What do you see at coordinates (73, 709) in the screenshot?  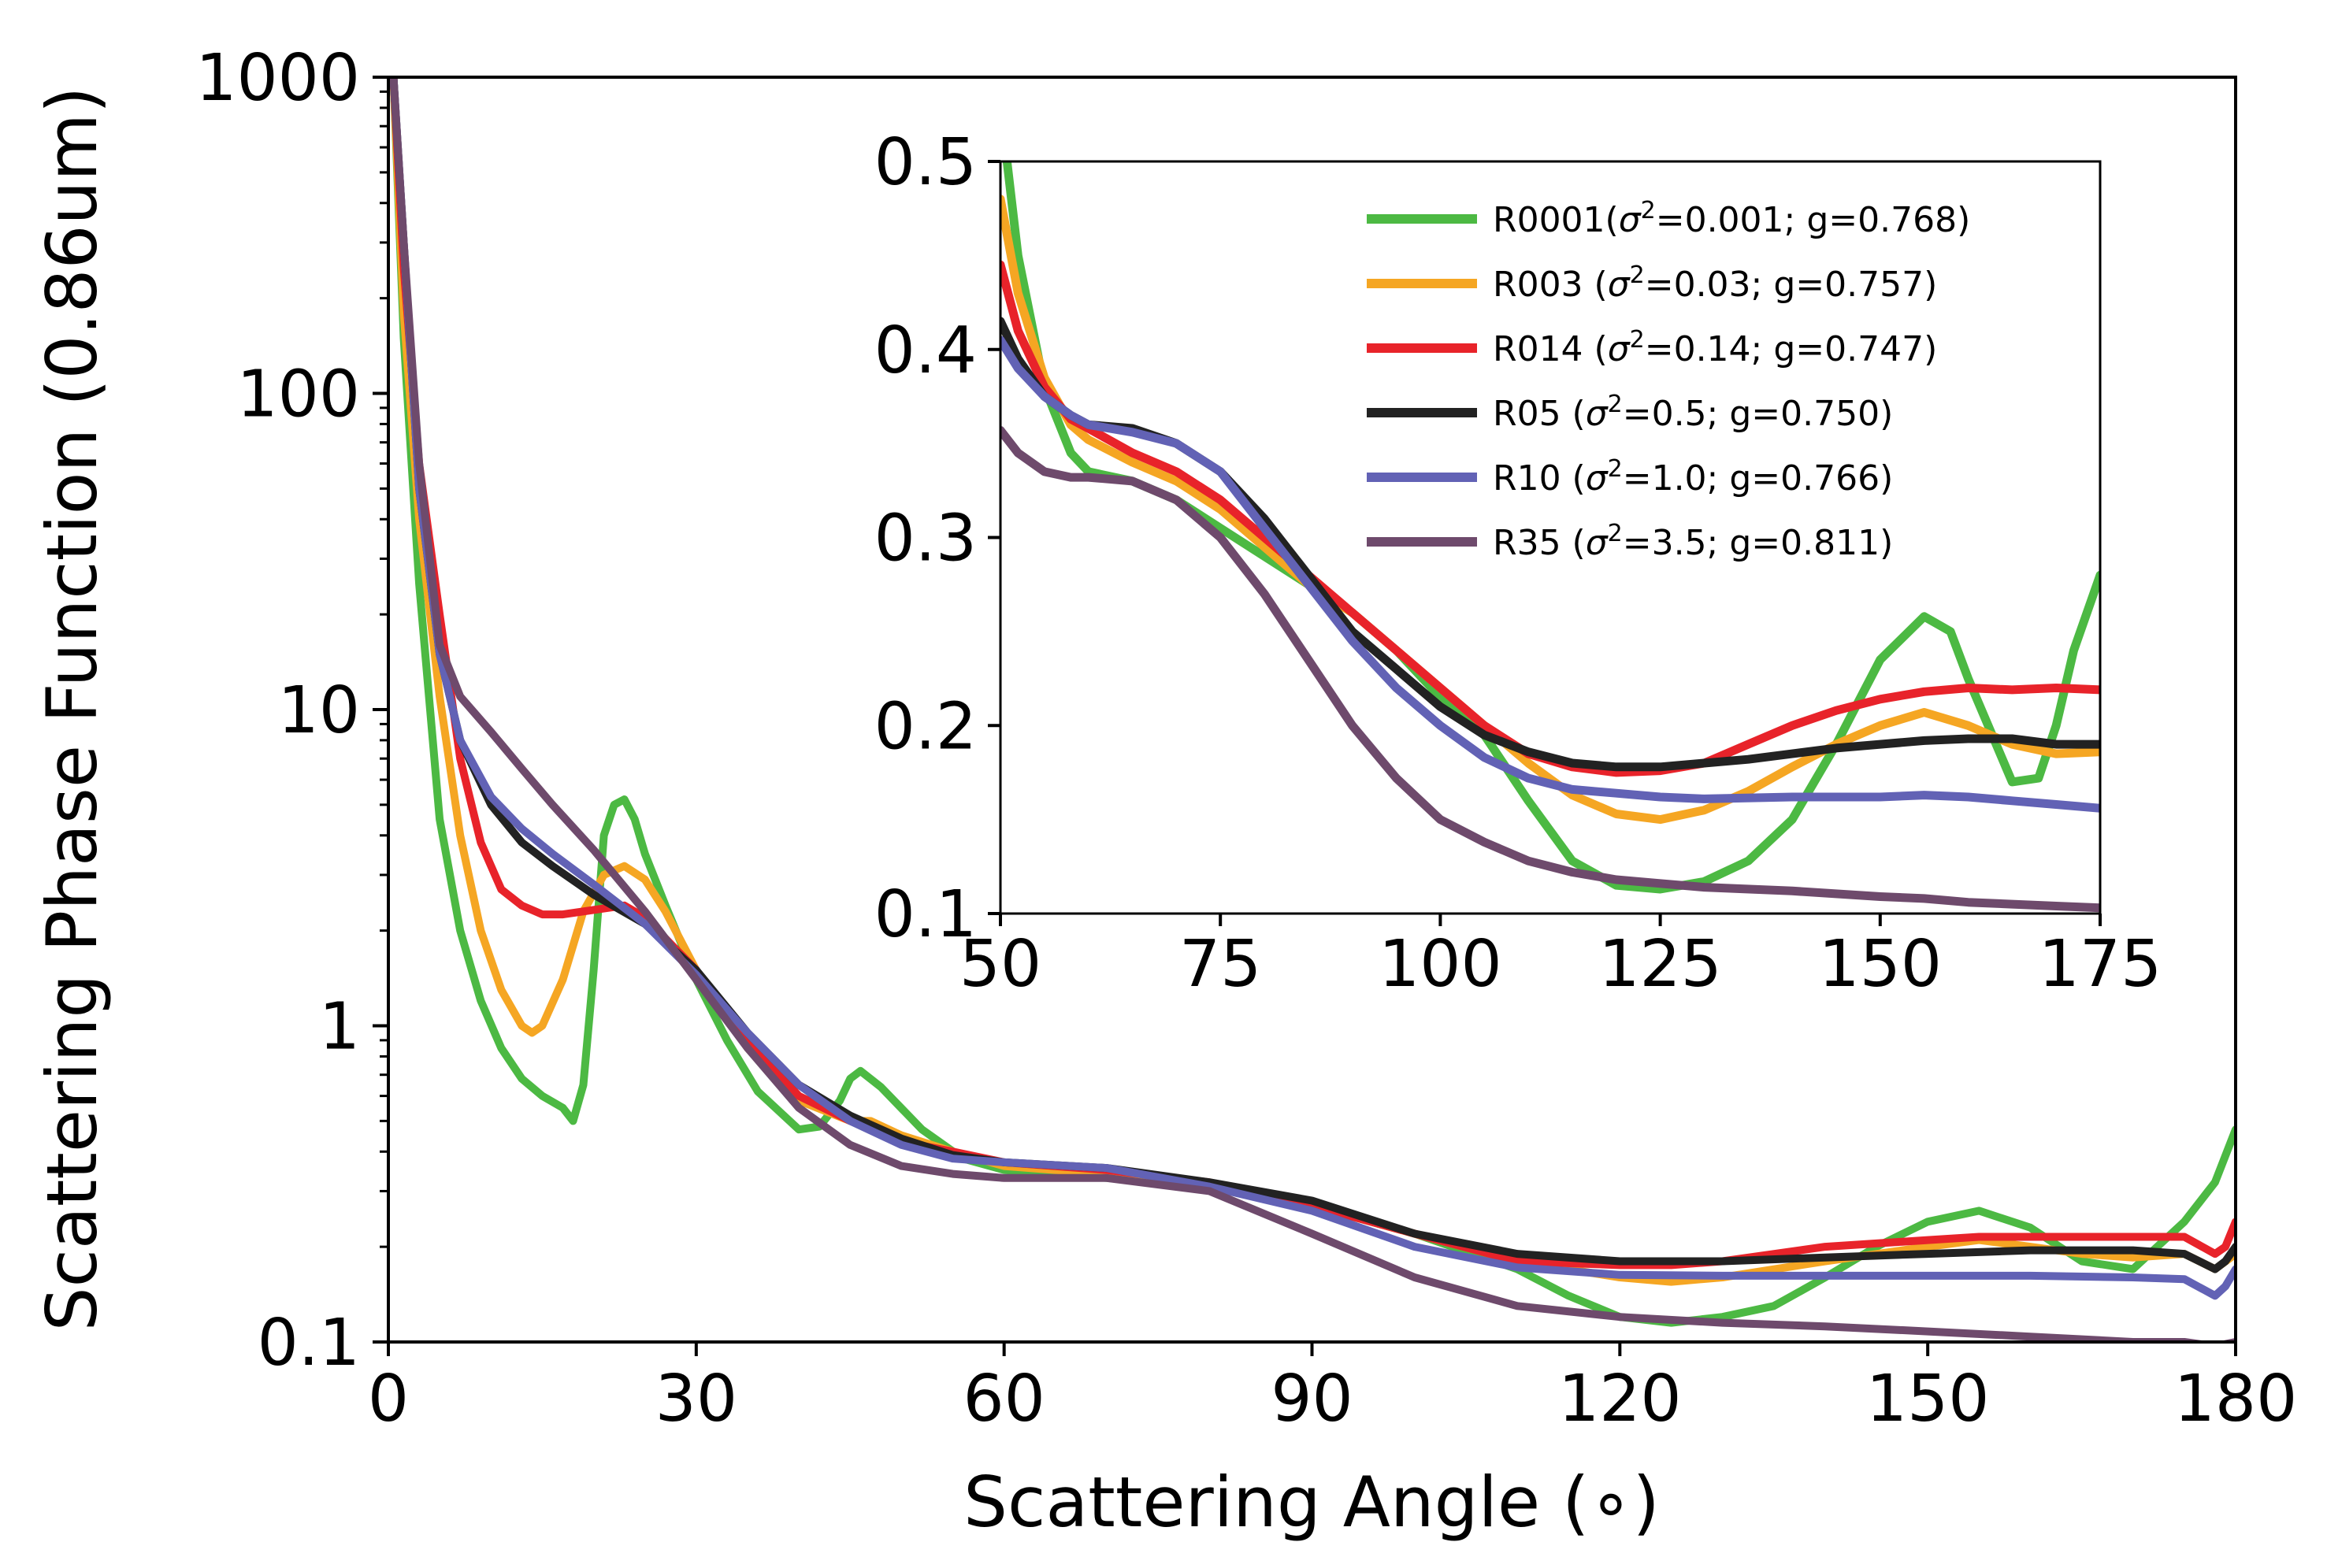 I see `y-axis-label: Scattering Phase Function (0.86um)` at bounding box center [73, 709].